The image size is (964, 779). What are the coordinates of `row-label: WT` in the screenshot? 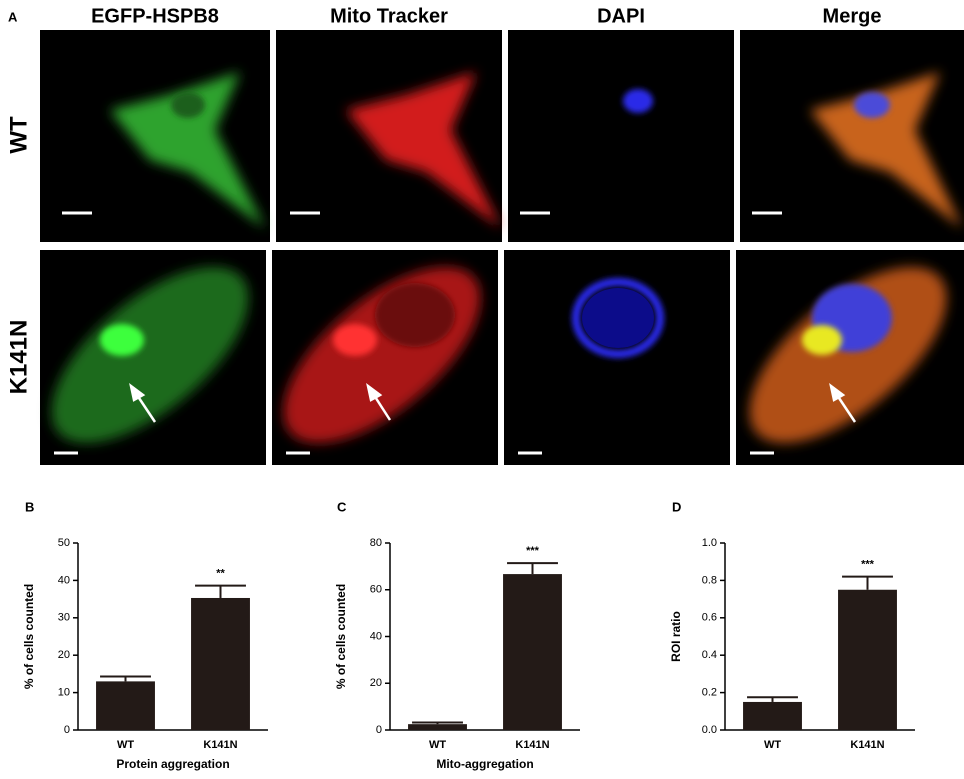 It's located at (18, 135).